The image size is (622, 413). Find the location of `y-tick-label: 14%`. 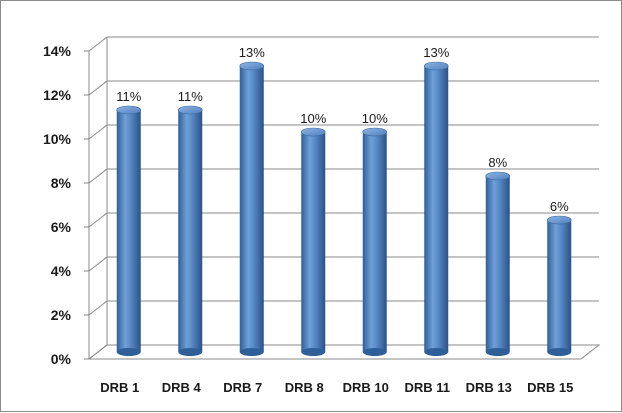

y-tick-label: 14% is located at coordinates (57, 51).